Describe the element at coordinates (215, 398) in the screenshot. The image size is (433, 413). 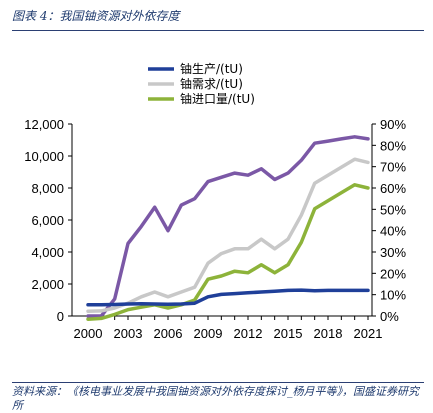
I see `source-note: 资料来源：《核电事业发展中我国铀资源对外依存度探讨_杨月平等》，国盛证券研究所` at that location.